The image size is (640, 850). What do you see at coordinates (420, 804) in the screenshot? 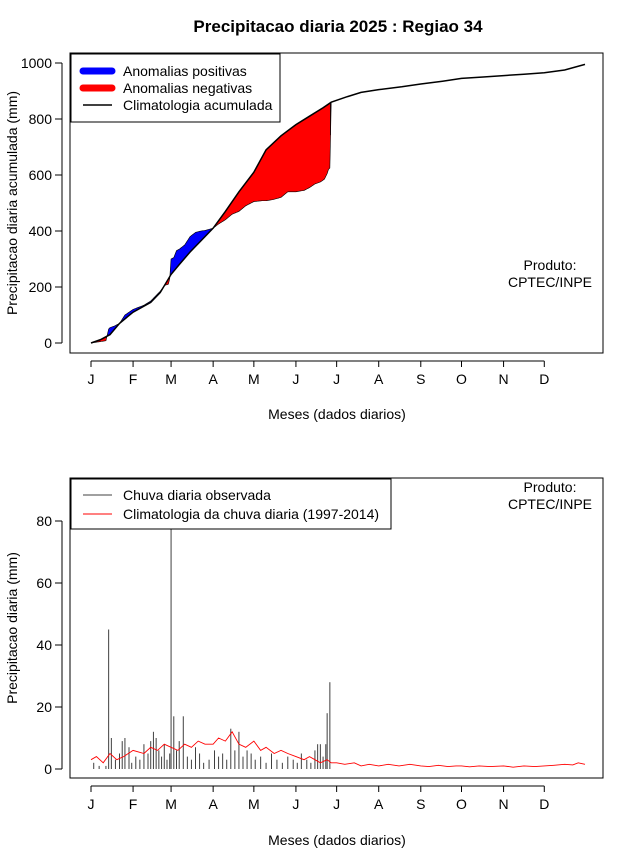
I see `p2-x-tick-label: S` at bounding box center [420, 804].